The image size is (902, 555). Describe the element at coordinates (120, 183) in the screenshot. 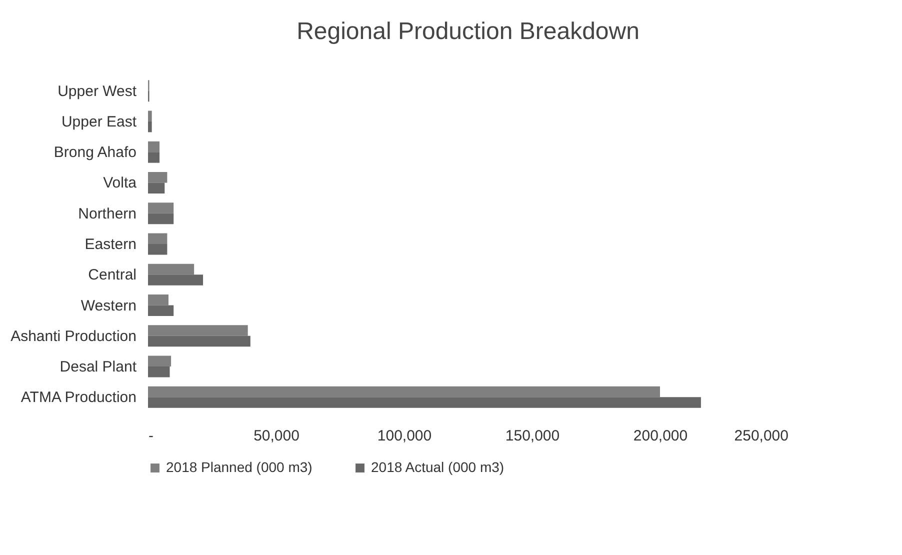

I see `y-tick-label: Volta` at that location.